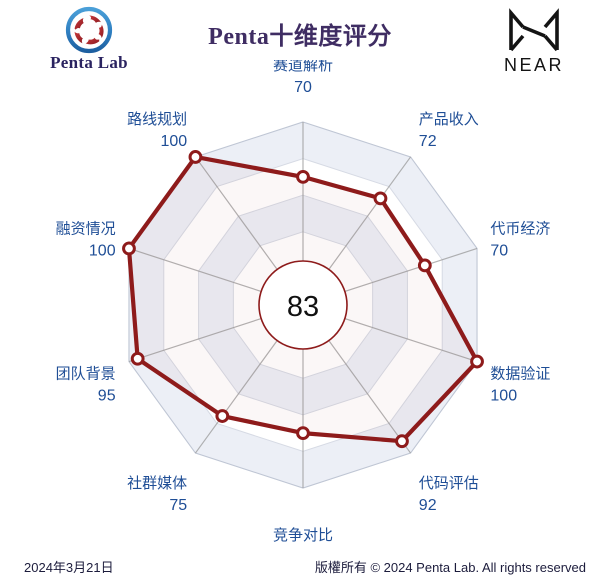 This screenshot has height=587, width=600. I want to click on center-score-circle, so click(303, 305).